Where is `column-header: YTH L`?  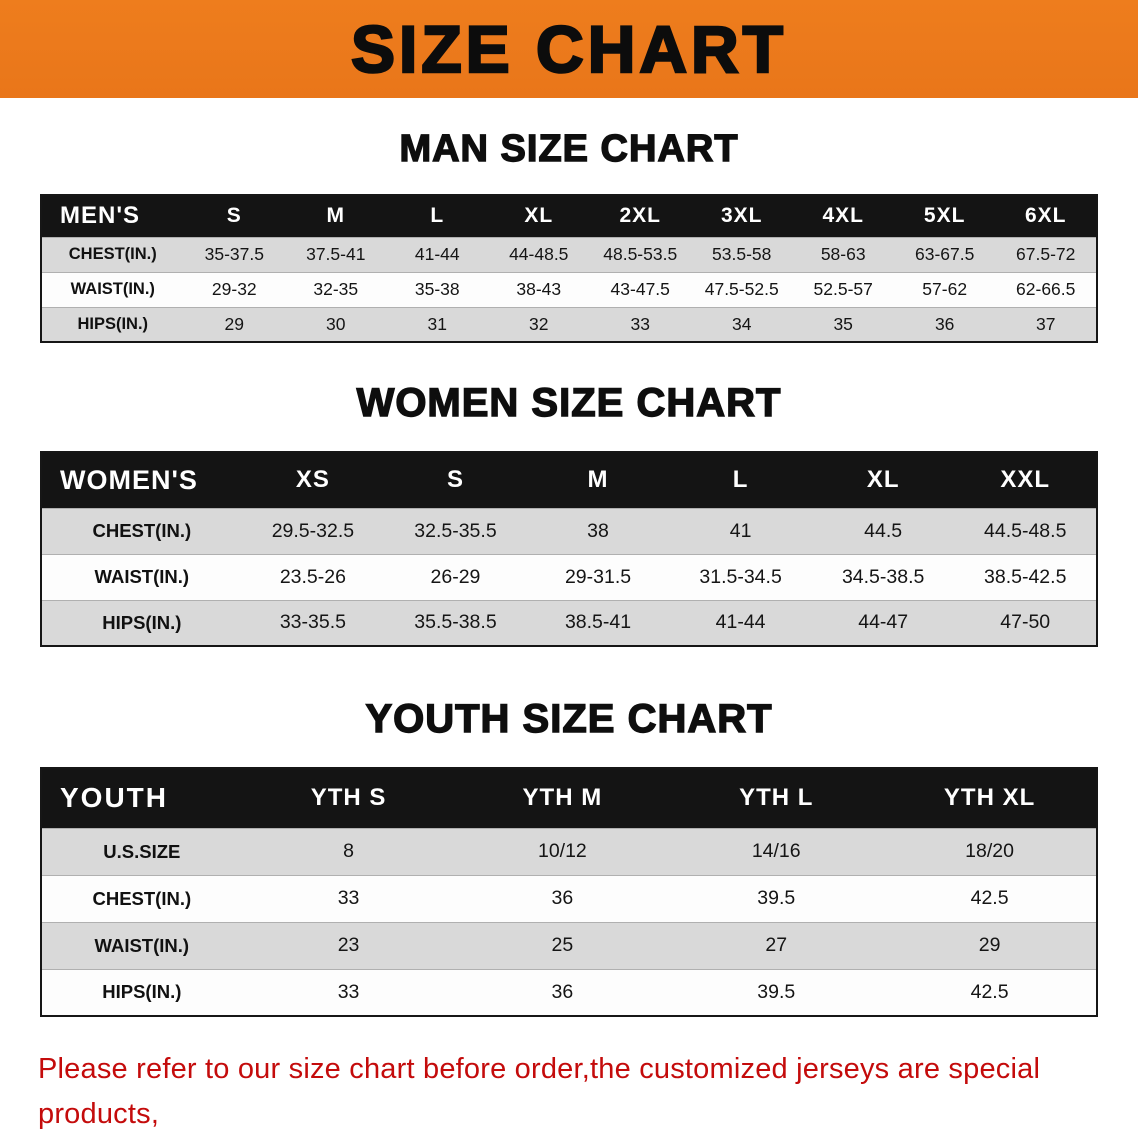
column-header: YTH L is located at coordinates (776, 798).